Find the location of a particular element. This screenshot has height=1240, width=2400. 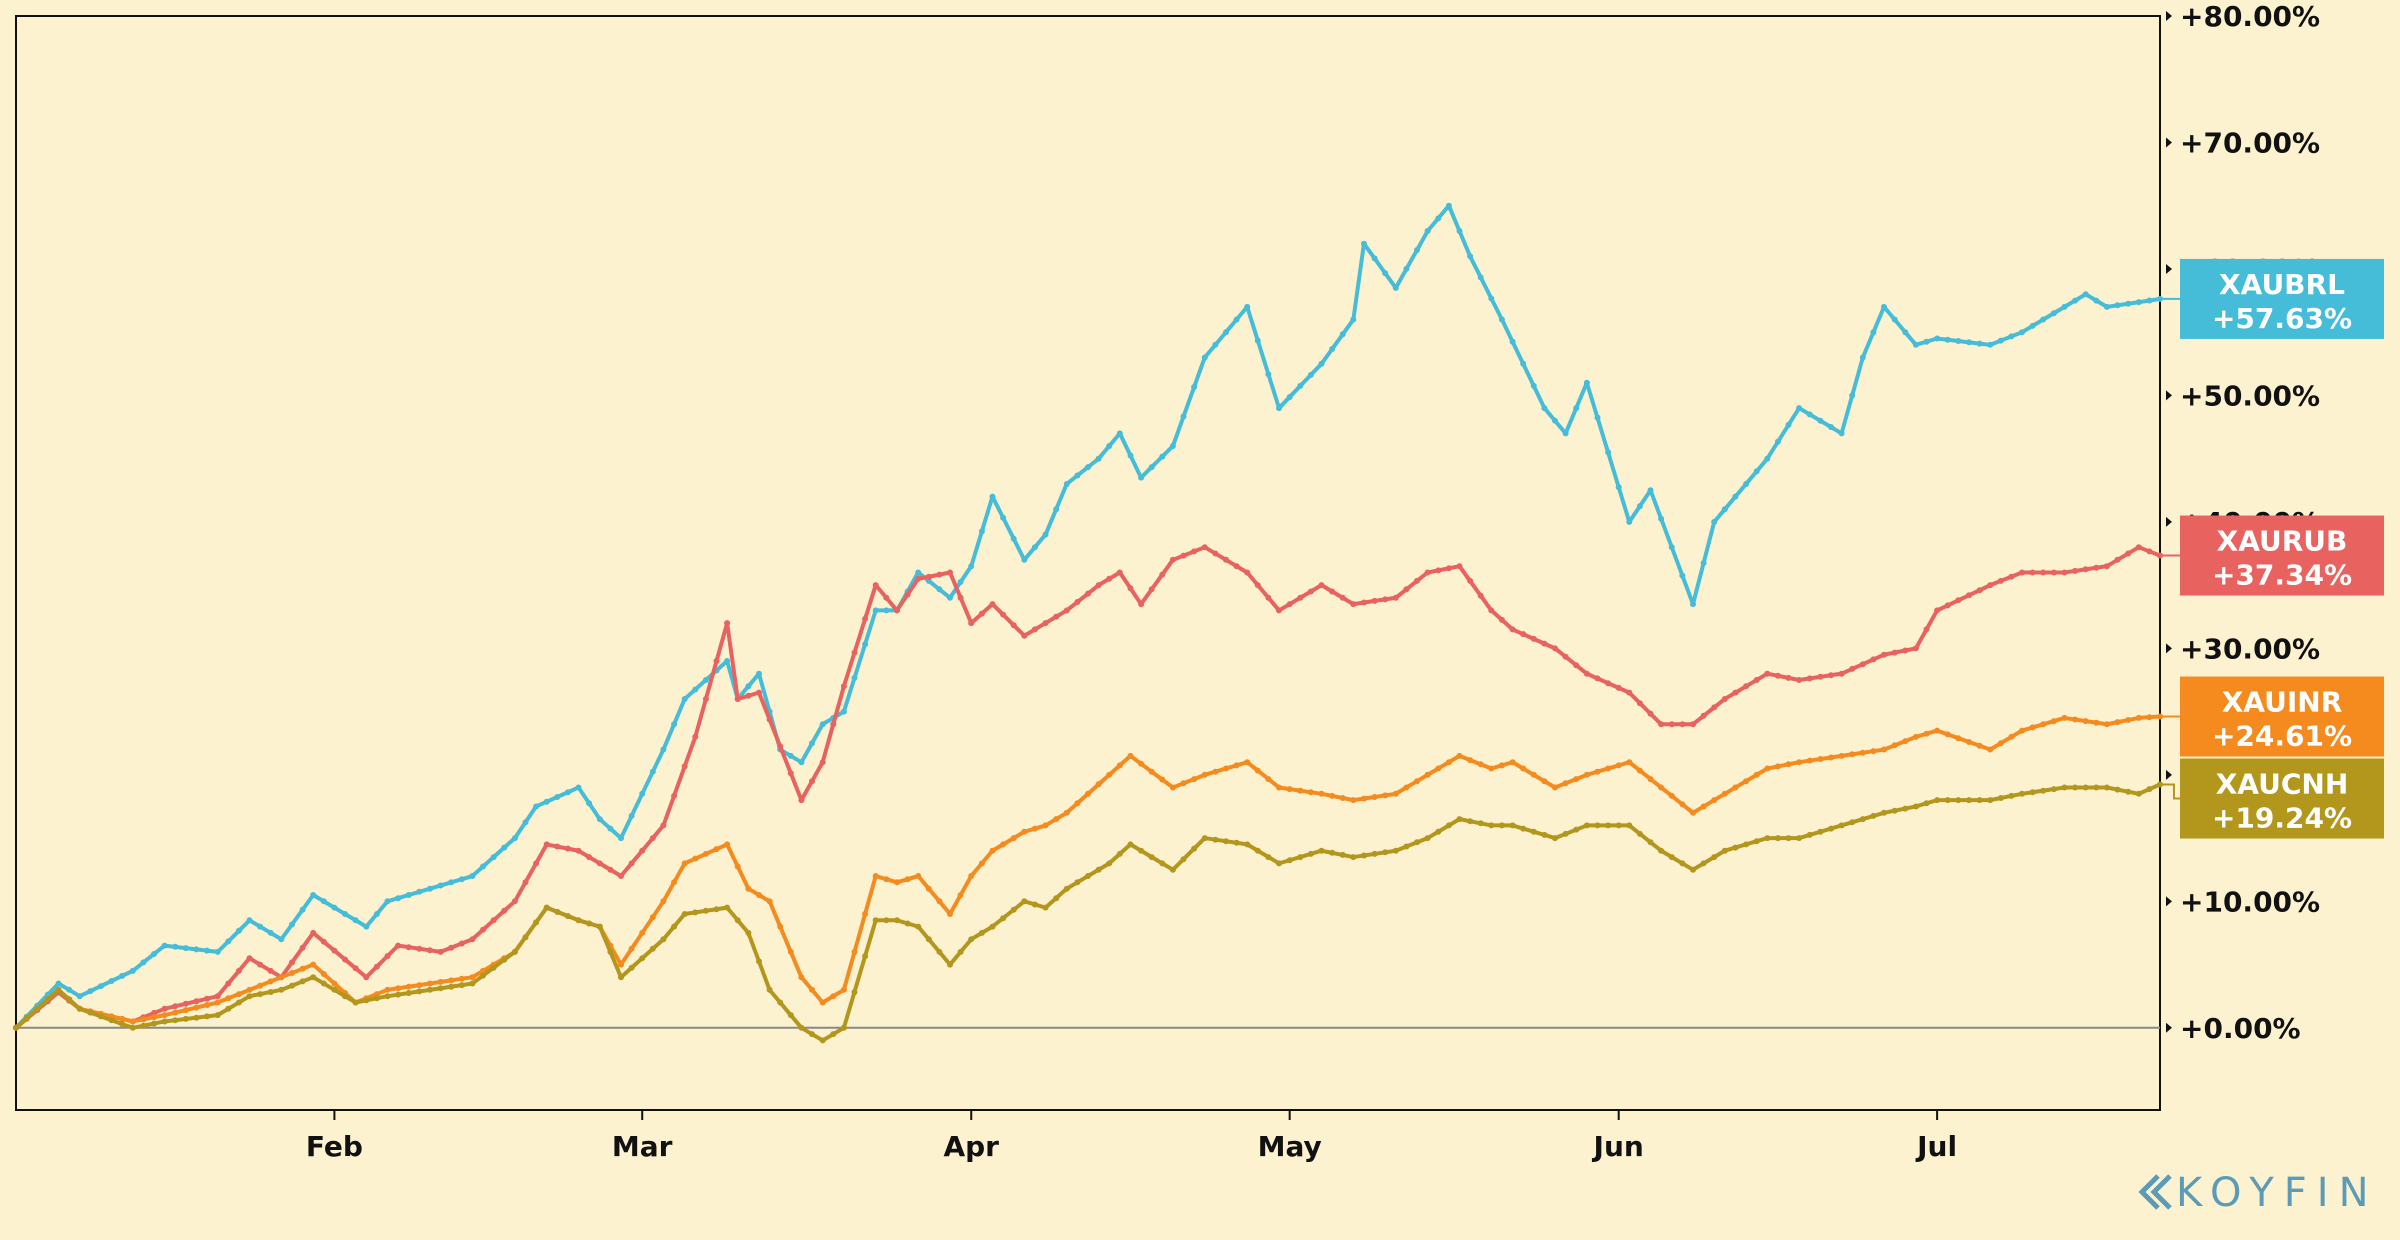

y-tick-mark is located at coordinates (2169, 901).